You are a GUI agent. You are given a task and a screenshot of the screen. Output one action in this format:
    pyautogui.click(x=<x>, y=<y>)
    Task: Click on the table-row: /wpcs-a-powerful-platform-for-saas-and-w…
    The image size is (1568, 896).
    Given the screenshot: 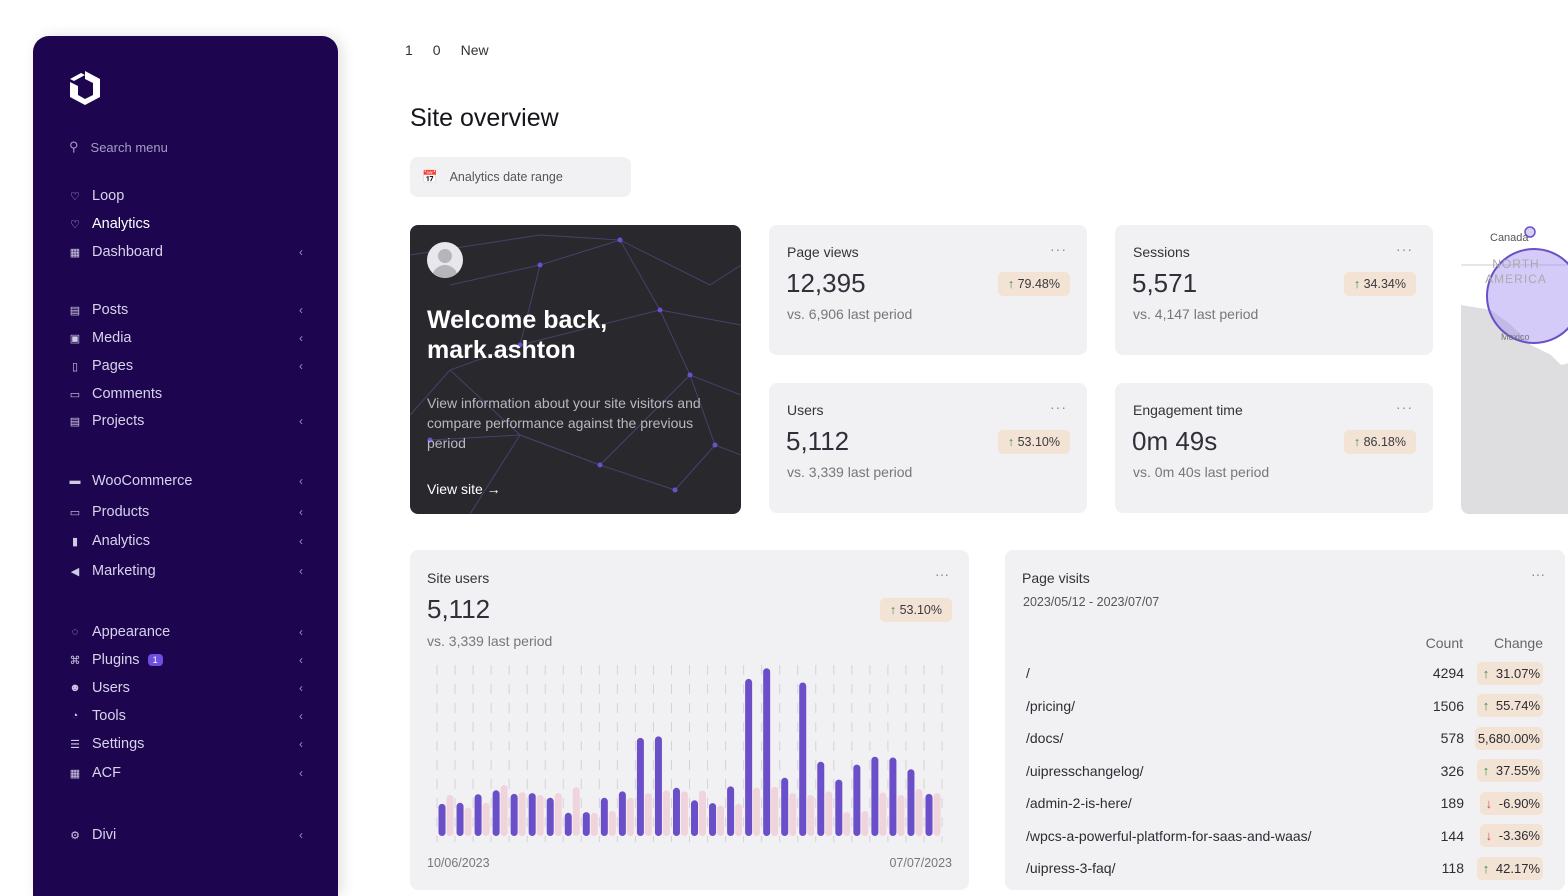 What is the action you would take?
    pyautogui.click(x=1284, y=836)
    